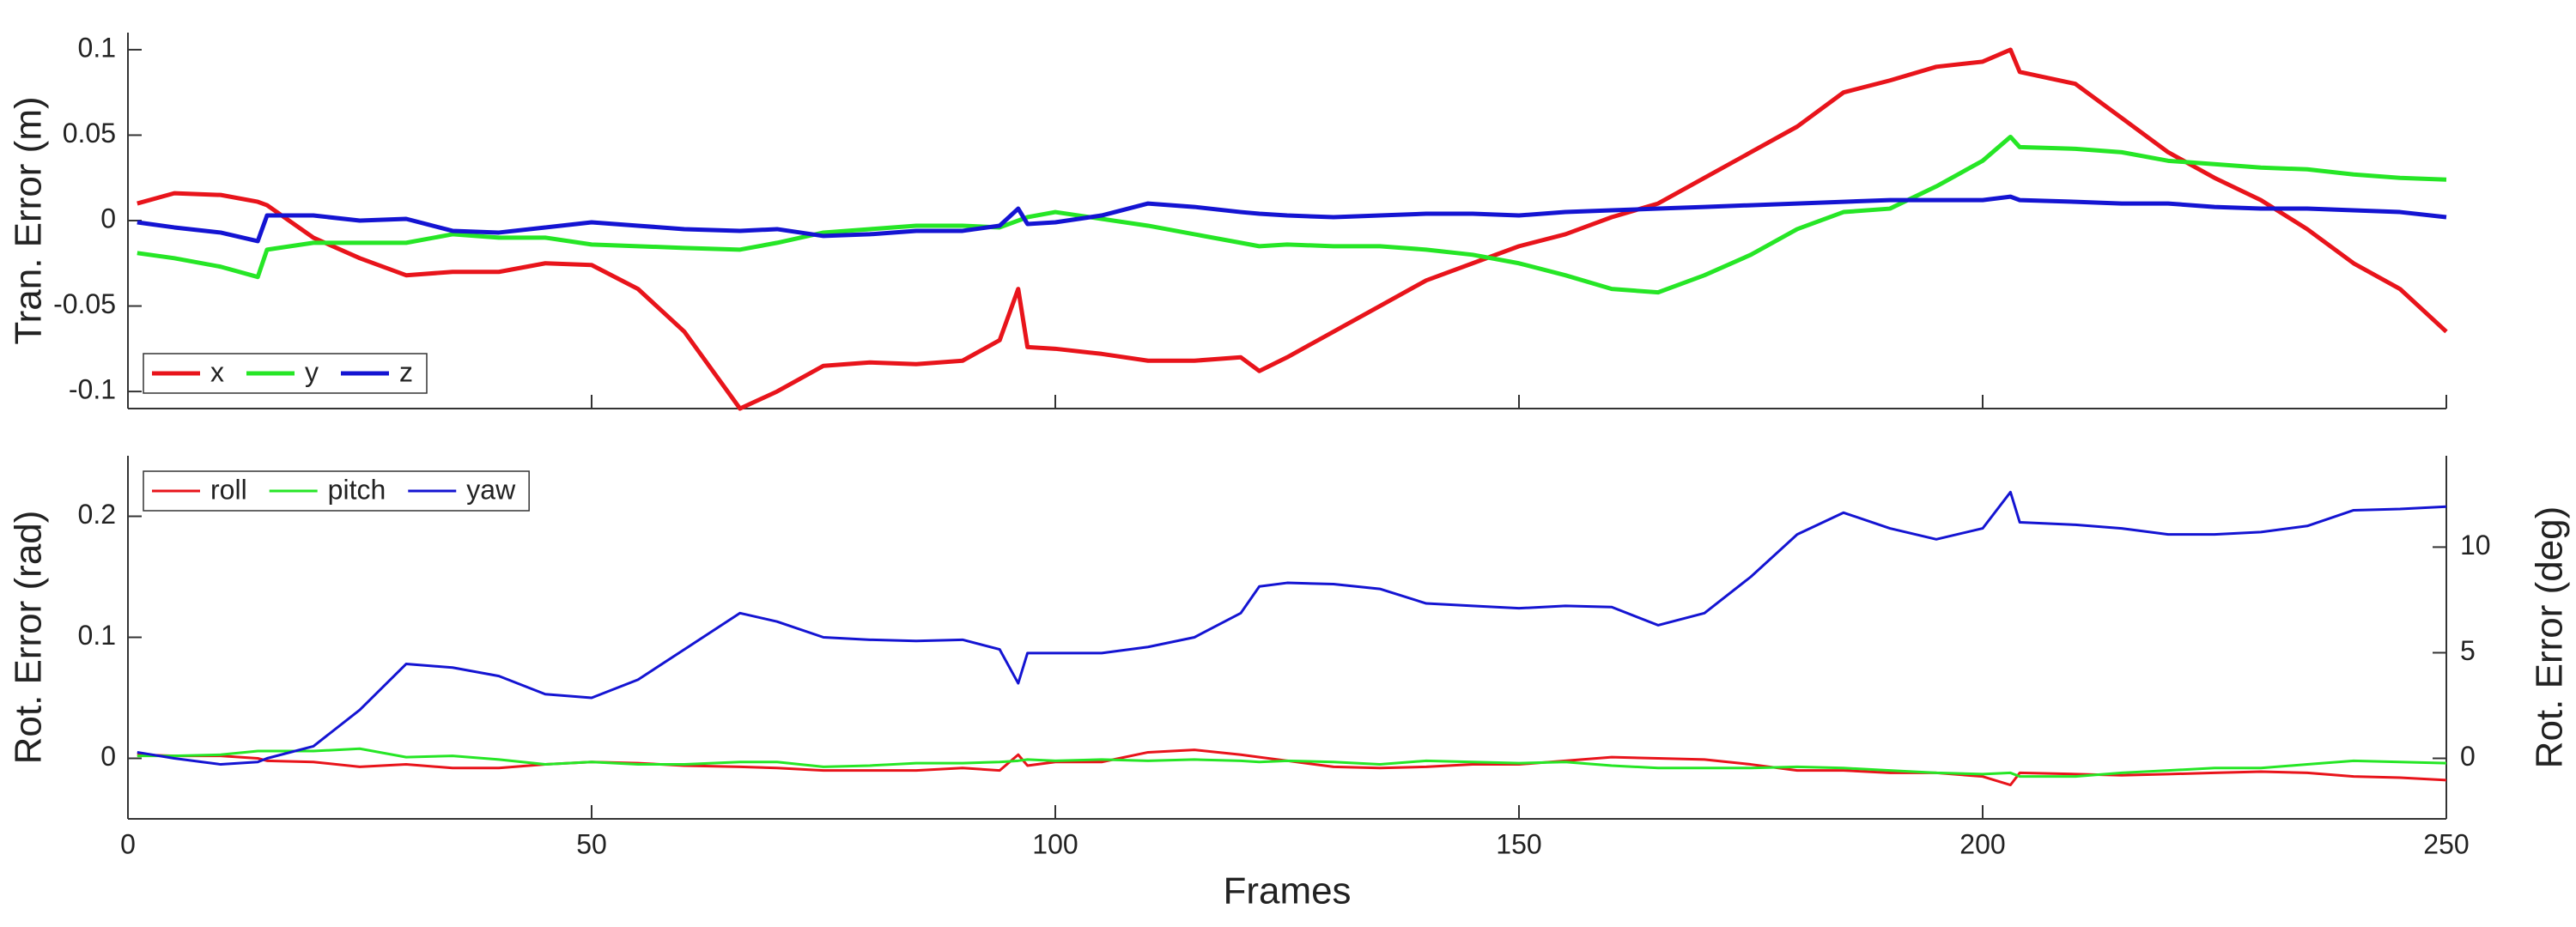 The width and height of the screenshot is (2576, 927). Describe the element at coordinates (1055, 843) in the screenshot. I see `x-tick-label: 100` at that location.